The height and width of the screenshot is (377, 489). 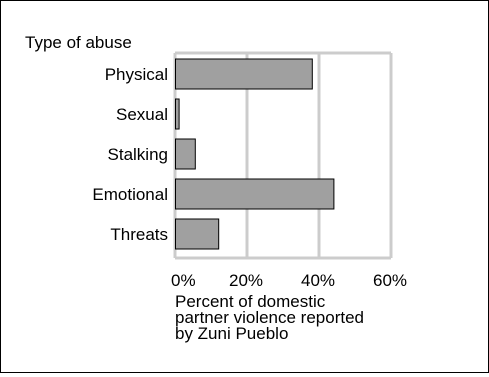 I want to click on bar-physical, so click(x=244, y=74).